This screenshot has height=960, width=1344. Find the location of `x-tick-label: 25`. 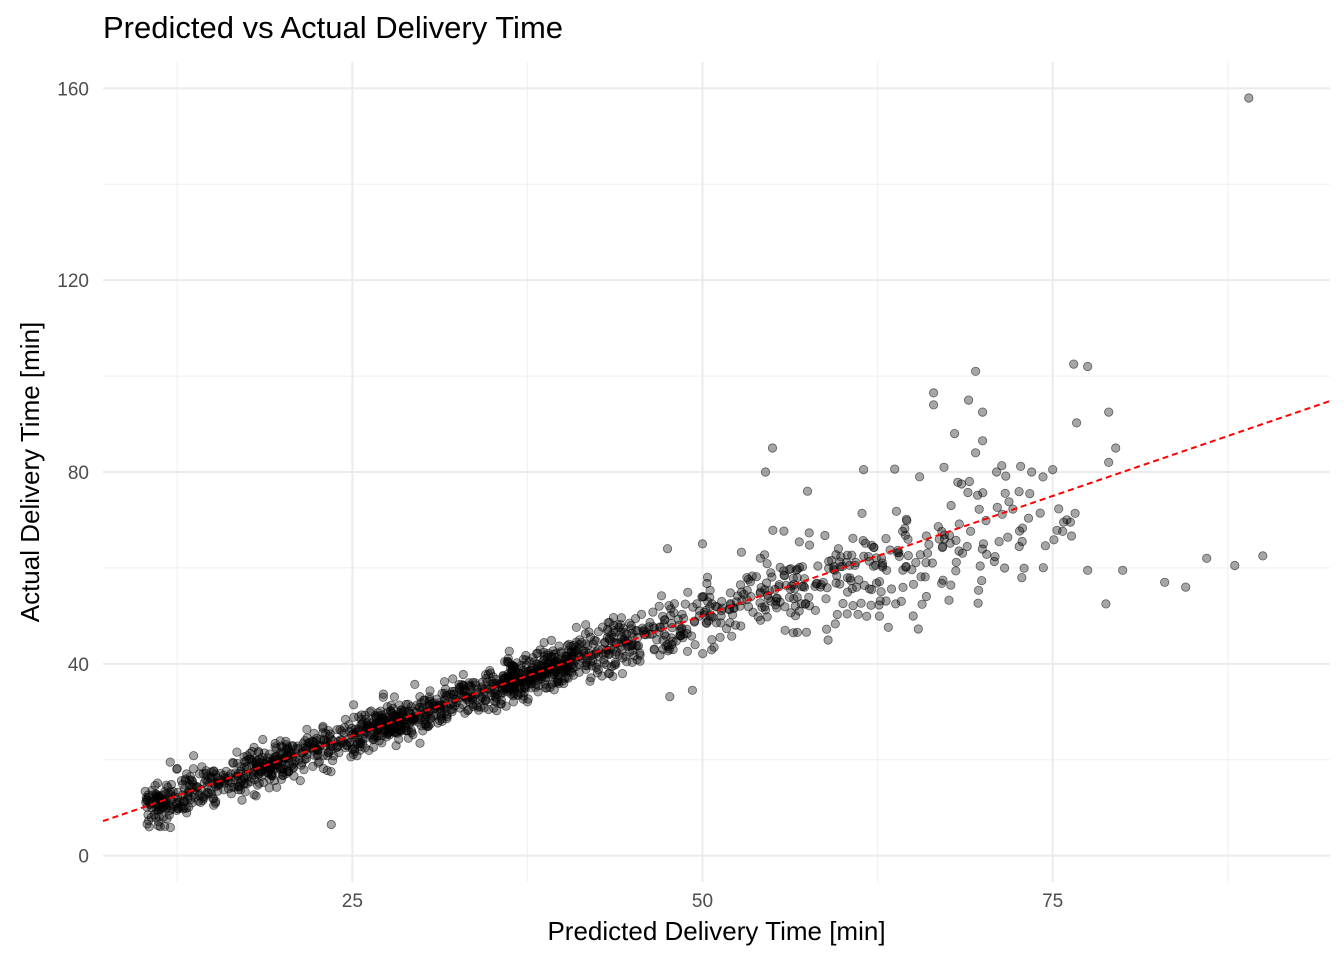

x-tick-label: 25 is located at coordinates (352, 901).